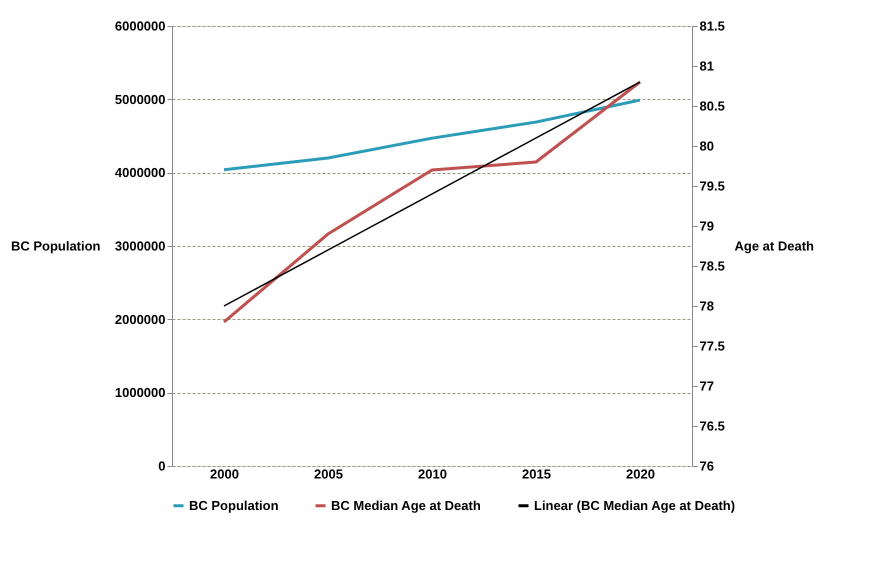 Image resolution: width=870 pixels, height=586 pixels. What do you see at coordinates (707, 66) in the screenshot?
I see `y2-tick-label: 81` at bounding box center [707, 66].